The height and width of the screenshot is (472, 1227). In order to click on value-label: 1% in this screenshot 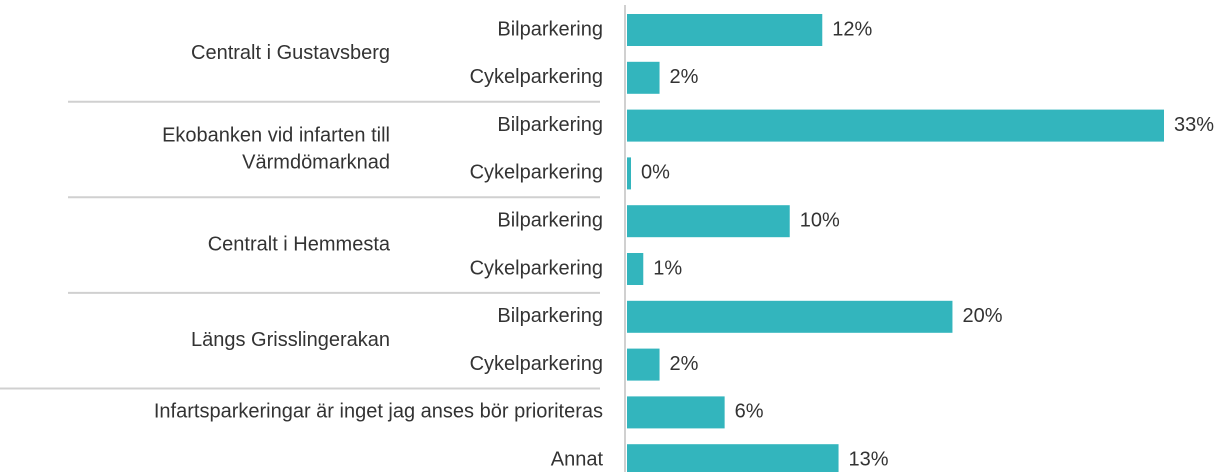, I will do `click(667, 268)`.